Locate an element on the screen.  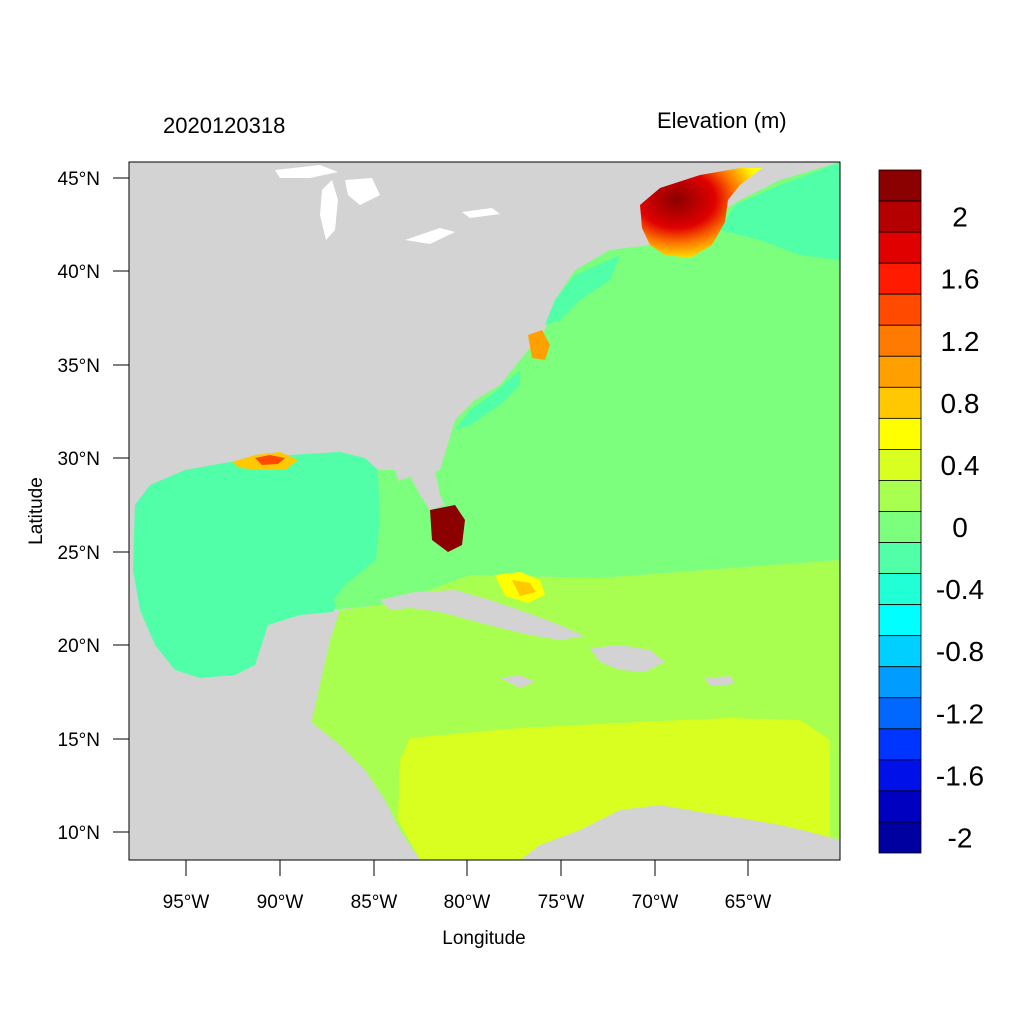
date-label: 2020120318 is located at coordinates (224, 125).